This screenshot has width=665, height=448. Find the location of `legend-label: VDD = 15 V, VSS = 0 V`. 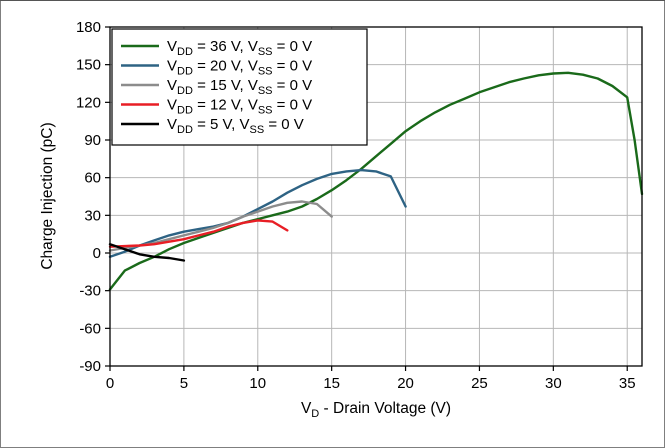

legend-label: VDD = 15 V, VSS = 0 V is located at coordinates (239, 87).